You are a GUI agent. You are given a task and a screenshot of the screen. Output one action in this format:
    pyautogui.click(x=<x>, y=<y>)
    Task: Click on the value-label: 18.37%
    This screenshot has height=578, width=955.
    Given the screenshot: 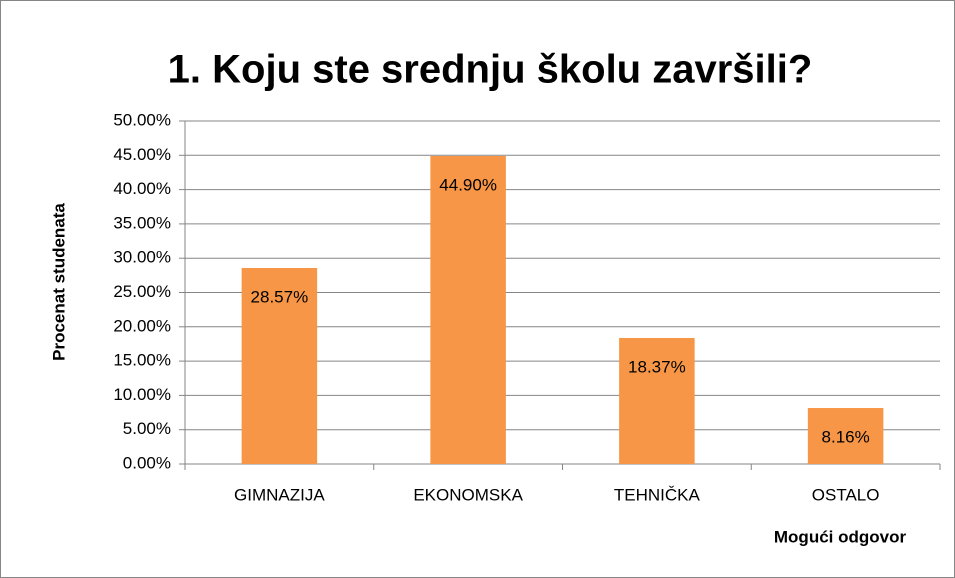 What is the action you would take?
    pyautogui.click(x=657, y=366)
    